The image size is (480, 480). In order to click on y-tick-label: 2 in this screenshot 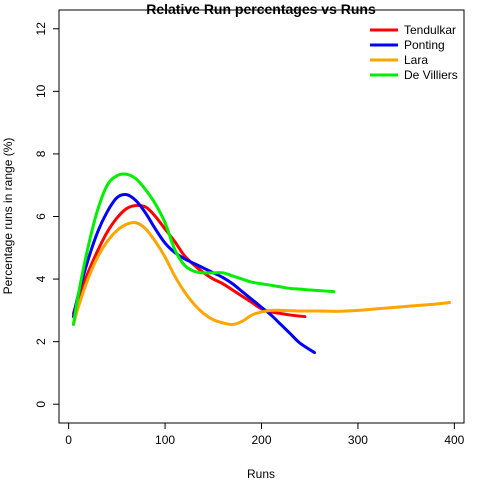, I will do `click(41, 341)`.